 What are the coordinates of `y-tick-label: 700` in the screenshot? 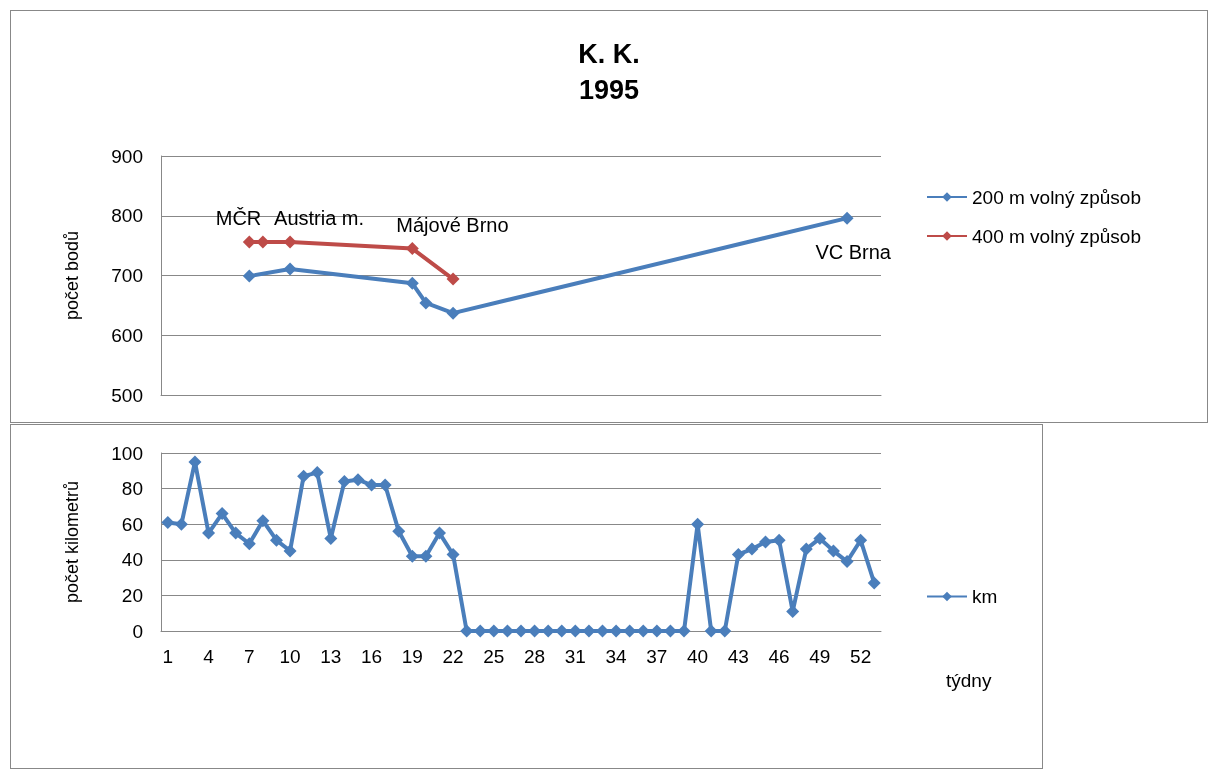 It's located at (127, 275).